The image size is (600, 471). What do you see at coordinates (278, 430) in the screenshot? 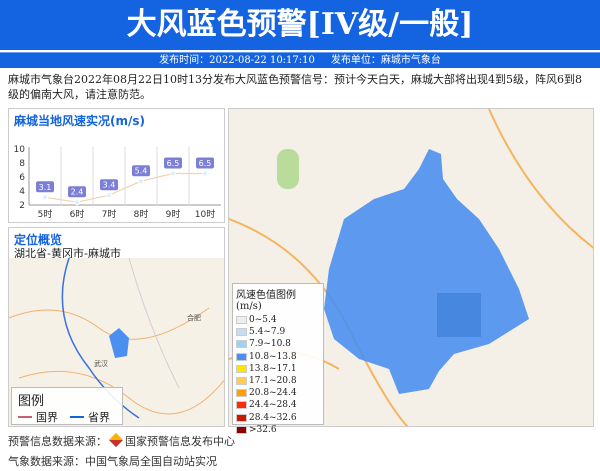
I see `legend-item: >32.6` at bounding box center [278, 430].